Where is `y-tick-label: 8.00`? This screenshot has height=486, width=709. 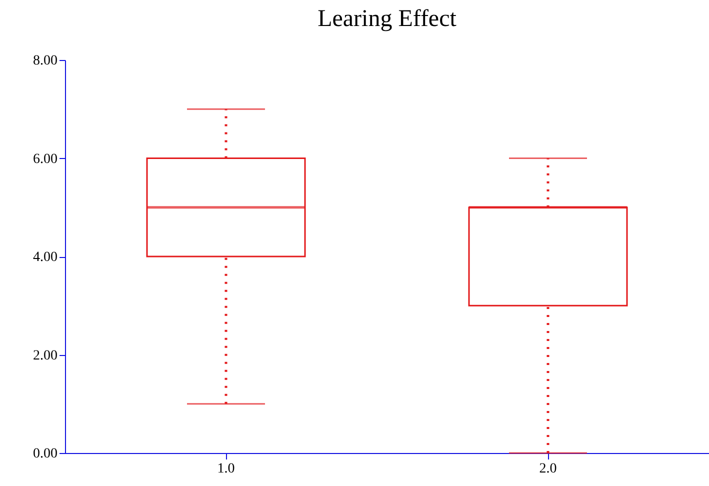 y-tick-label: 8.00 is located at coordinates (45, 61).